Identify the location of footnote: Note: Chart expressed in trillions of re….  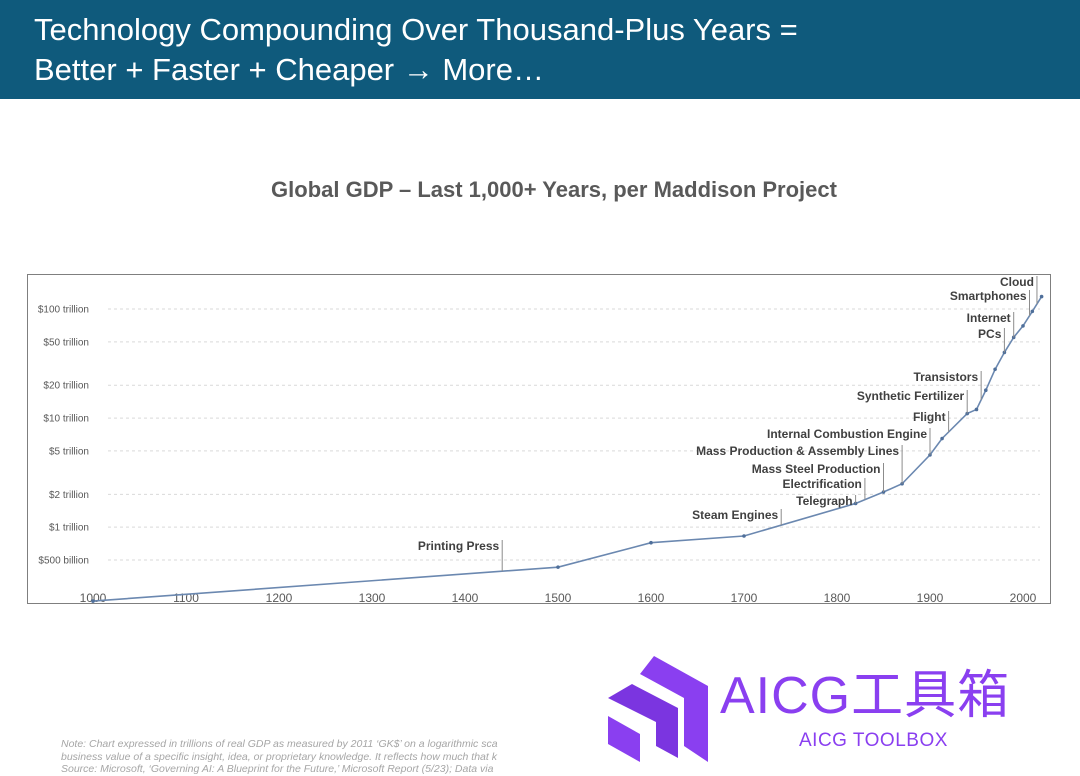
(313, 757).